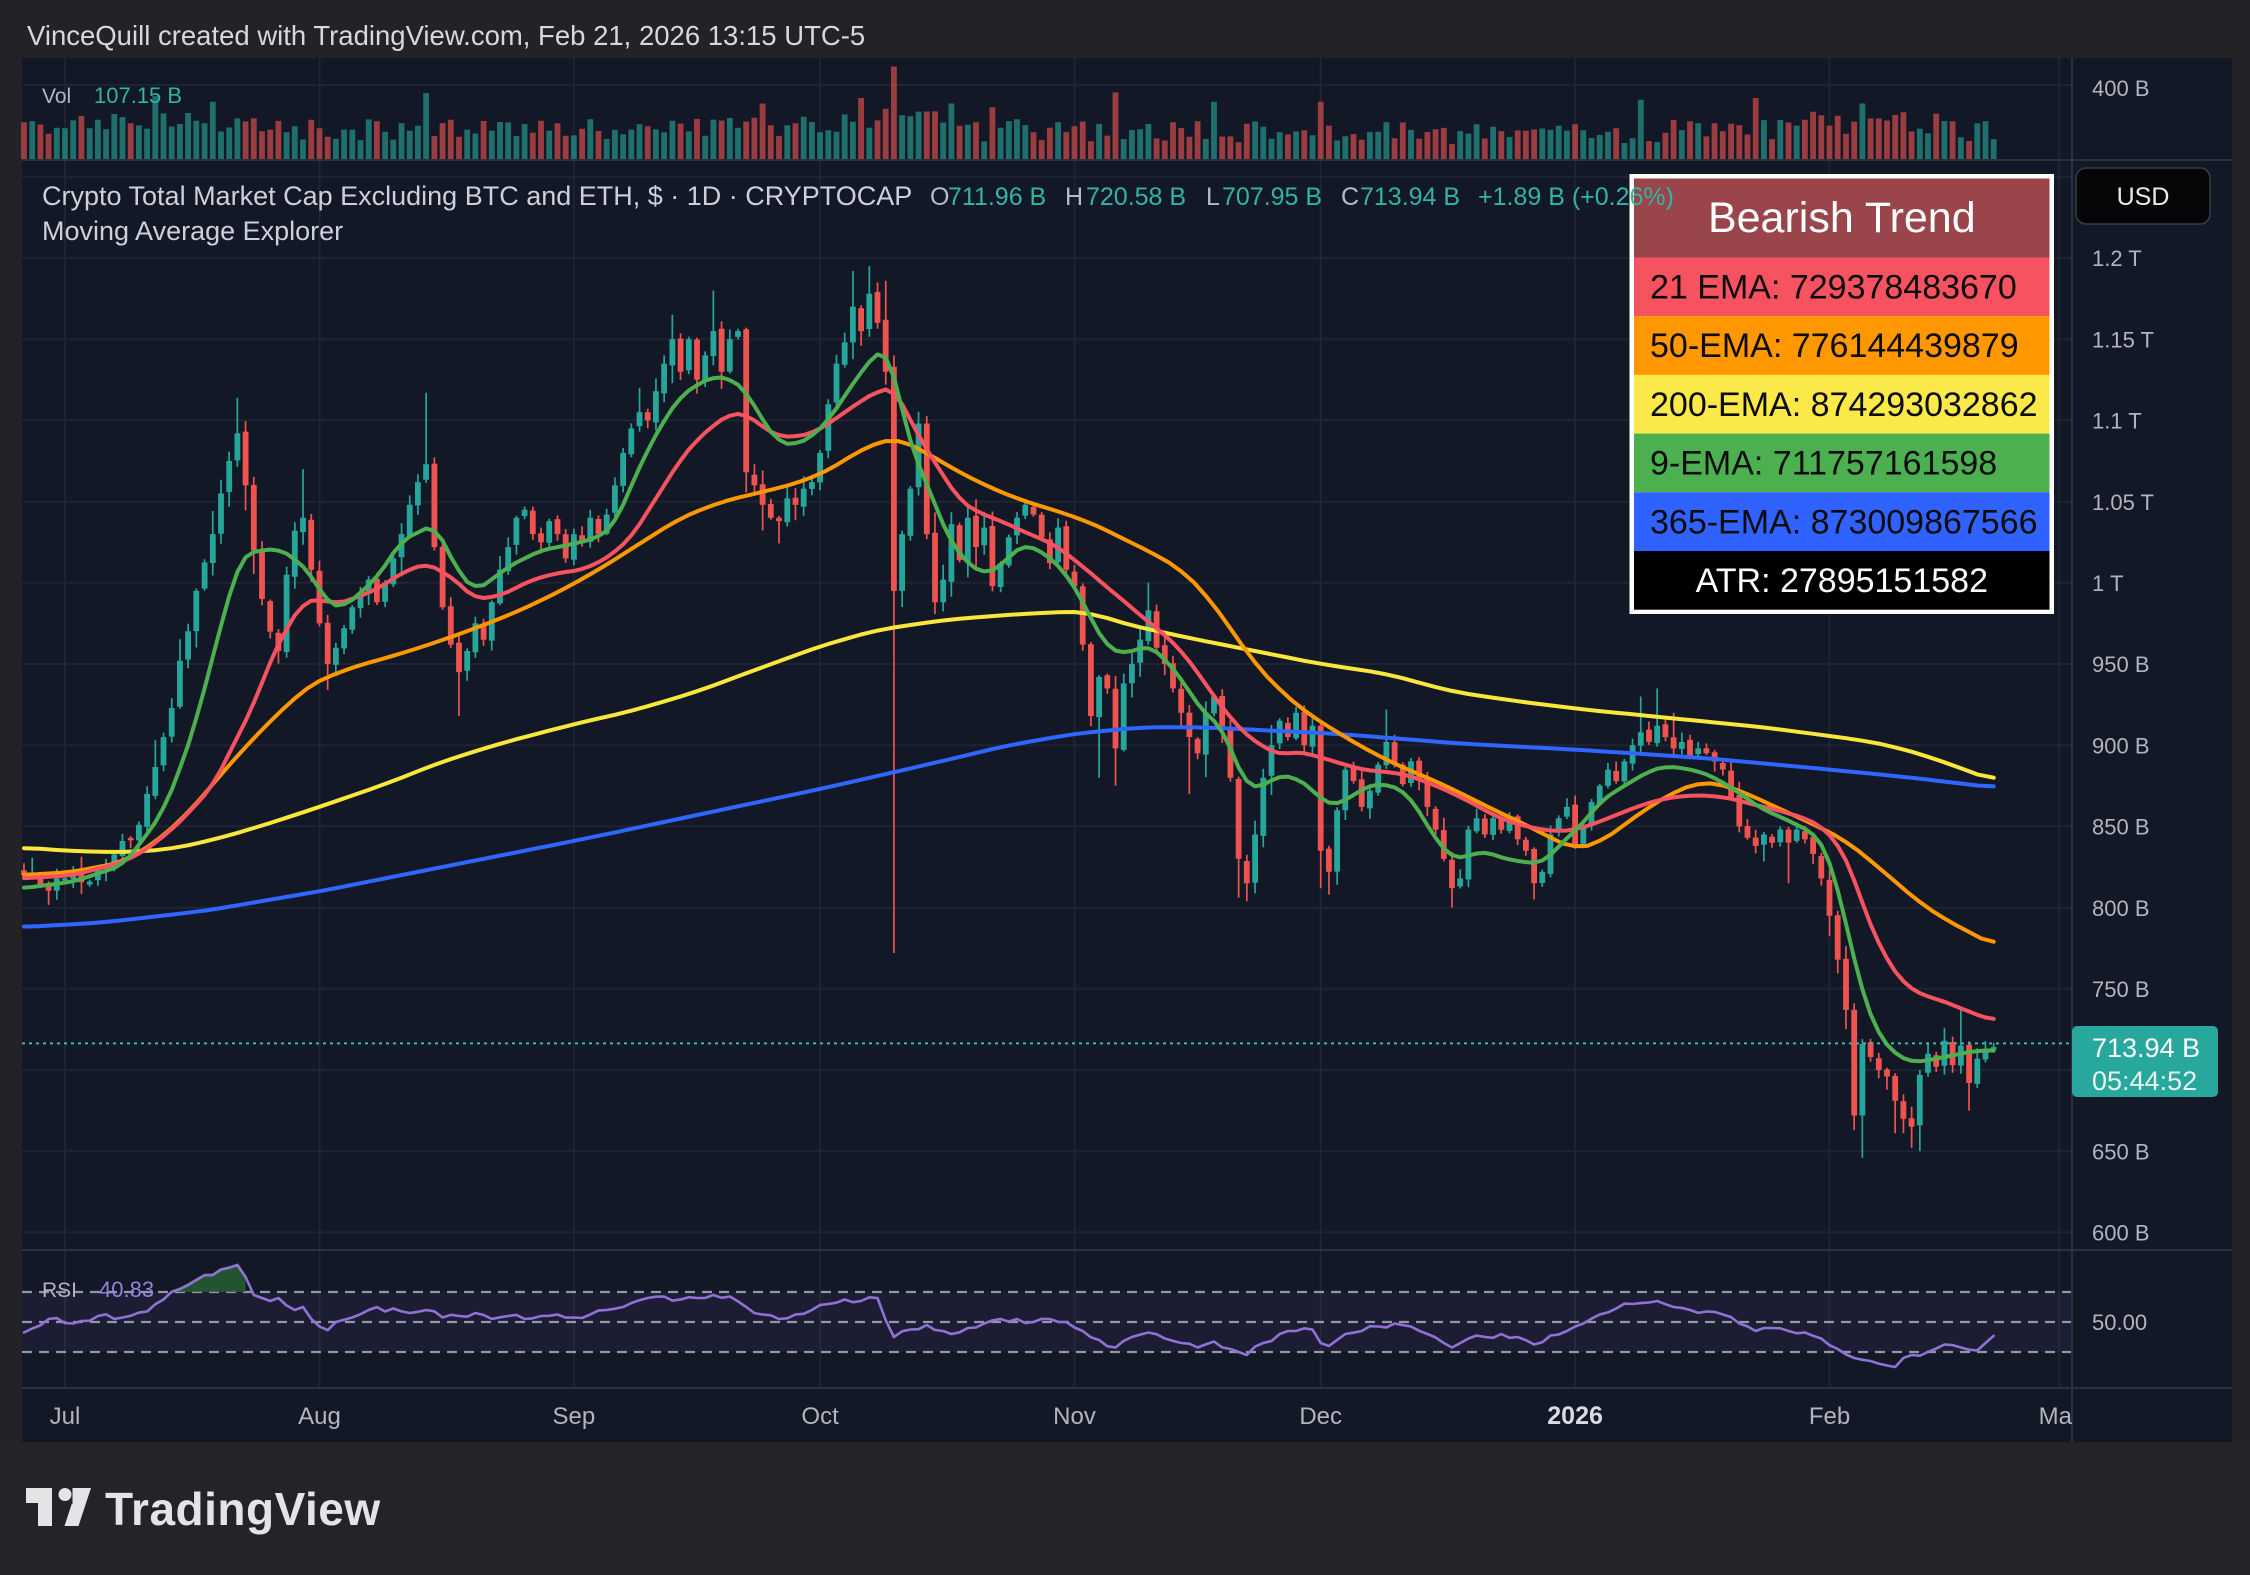 Image resolution: width=2250 pixels, height=1575 pixels. I want to click on svg-text: Oct, so click(820, 1416).